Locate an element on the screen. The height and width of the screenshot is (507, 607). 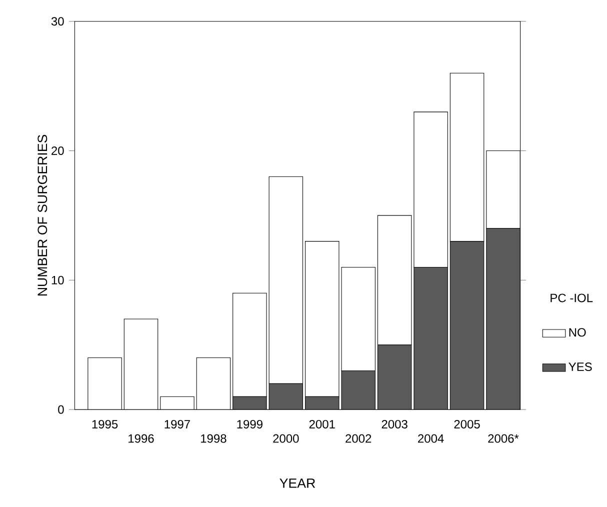
y-tick-label: 10 is located at coordinates (58, 280).